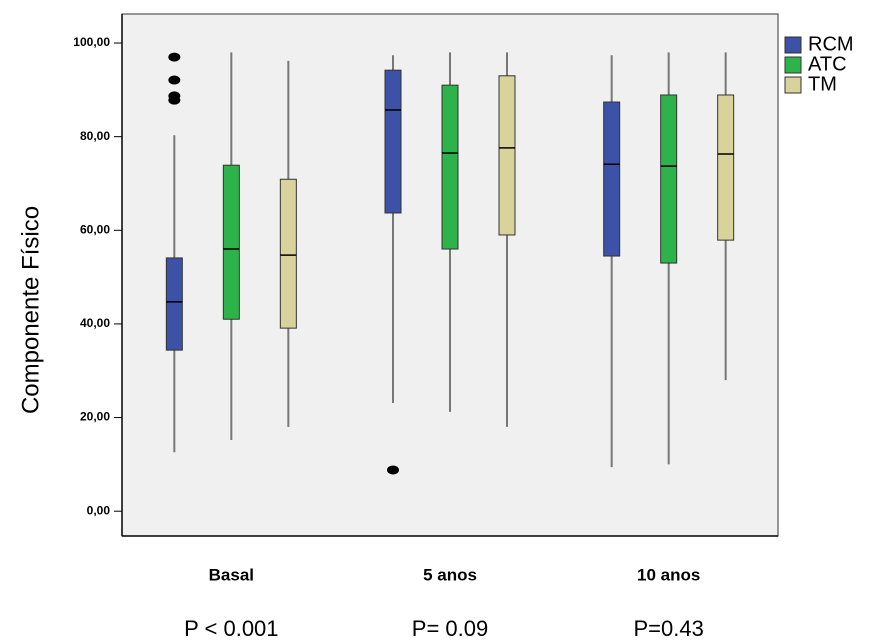  What do you see at coordinates (95, 323) in the screenshot?
I see `y-tick-label: 40,00` at bounding box center [95, 323].